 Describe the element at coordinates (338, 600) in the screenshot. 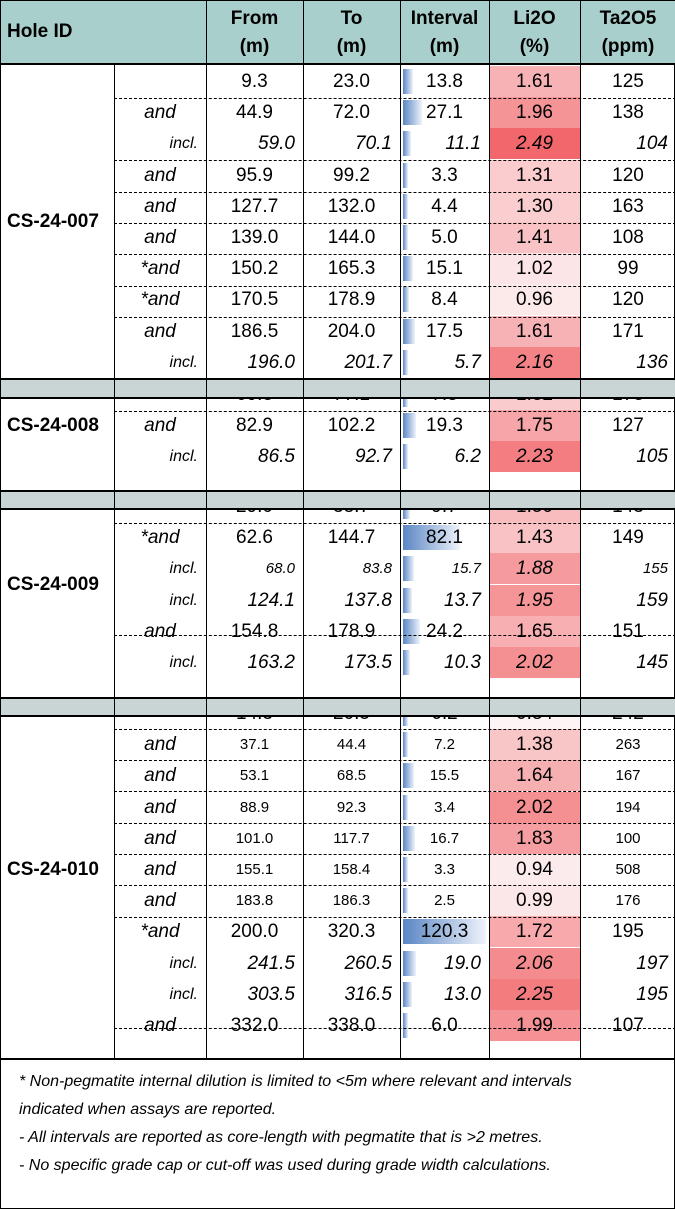

I see `table-row: incl. 124.1 137.8 13.7 1.95 159` at that location.